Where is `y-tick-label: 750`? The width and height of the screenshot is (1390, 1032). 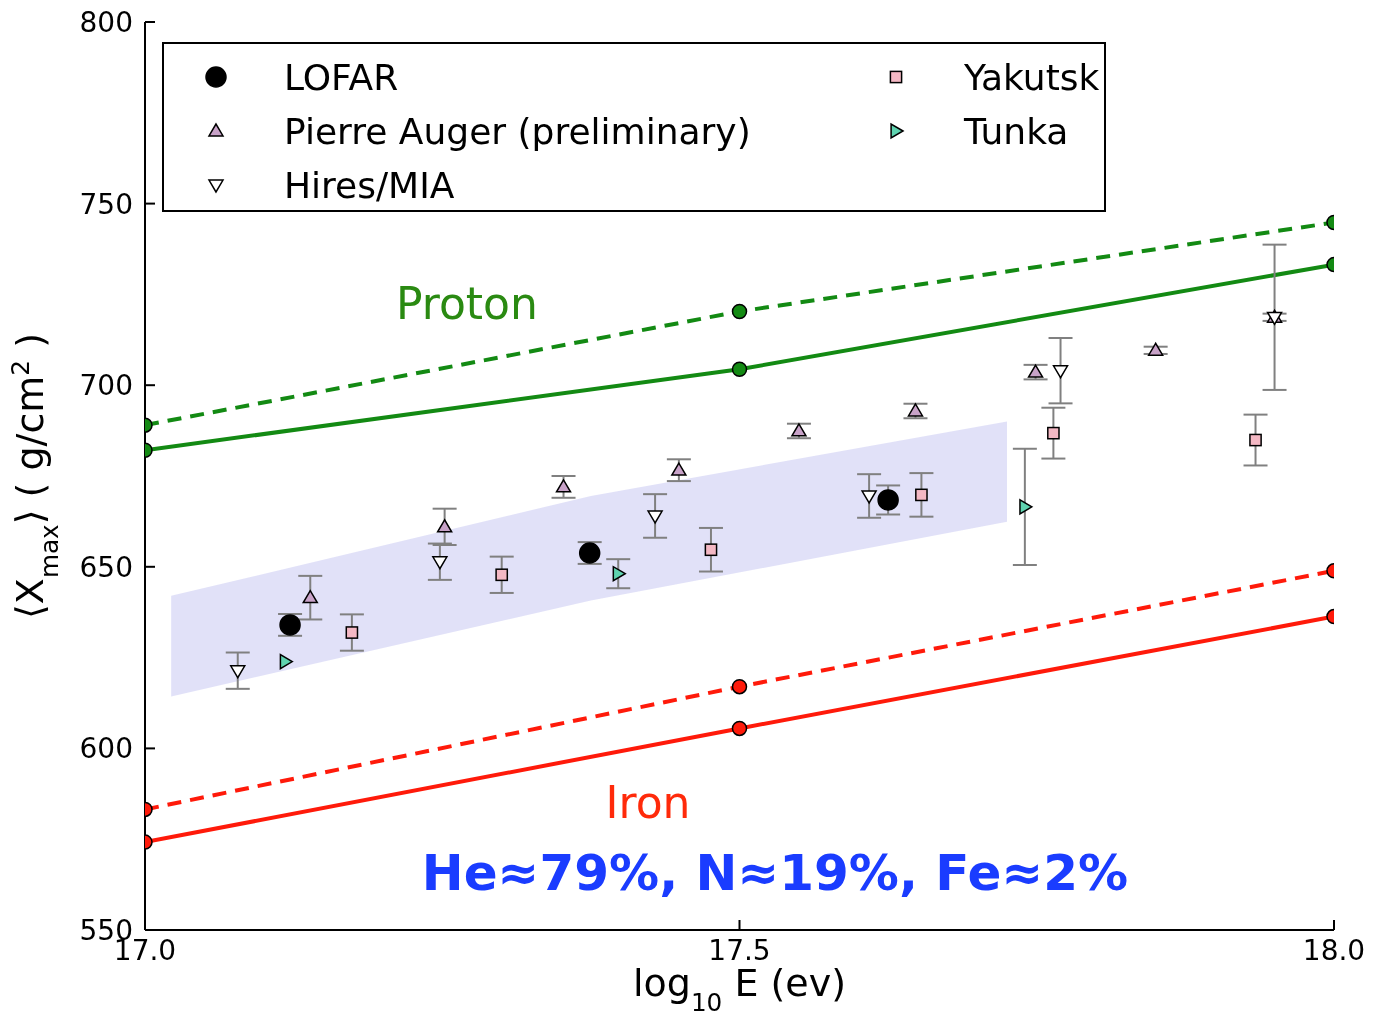 y-tick-label: 750 is located at coordinates (106, 204).